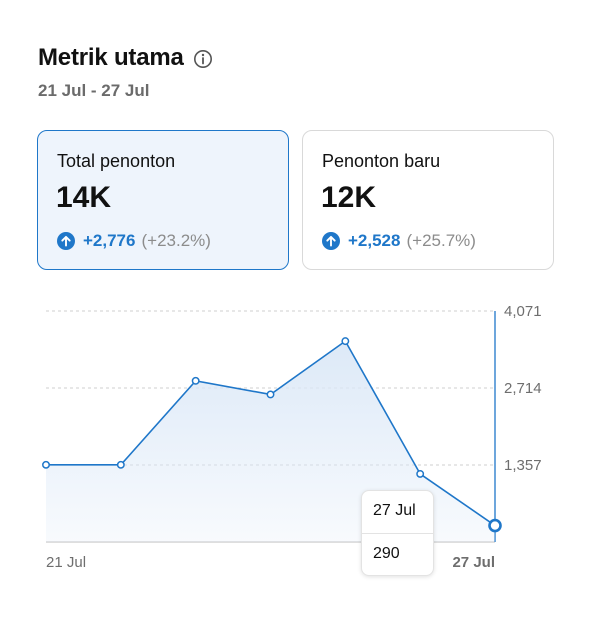 The height and width of the screenshot is (622, 591). Describe the element at coordinates (473, 562) in the screenshot. I see `x-tick-label-selected: 27 Jul` at that location.